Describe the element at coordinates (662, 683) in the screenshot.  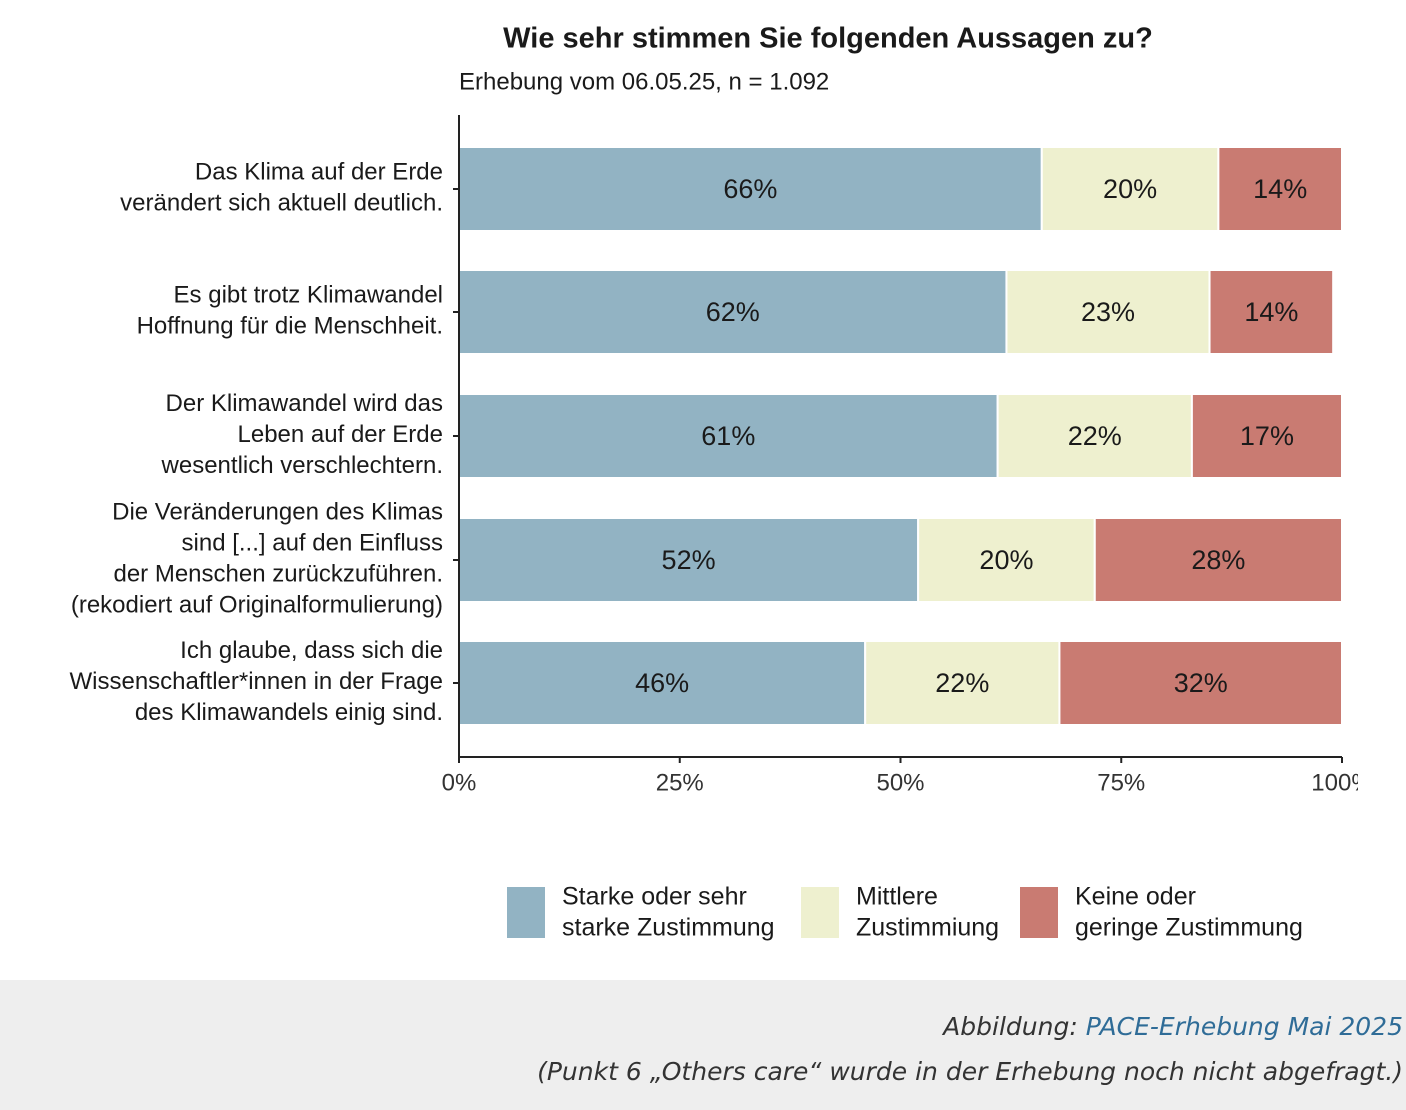
I see `value-label: 46%` at that location.